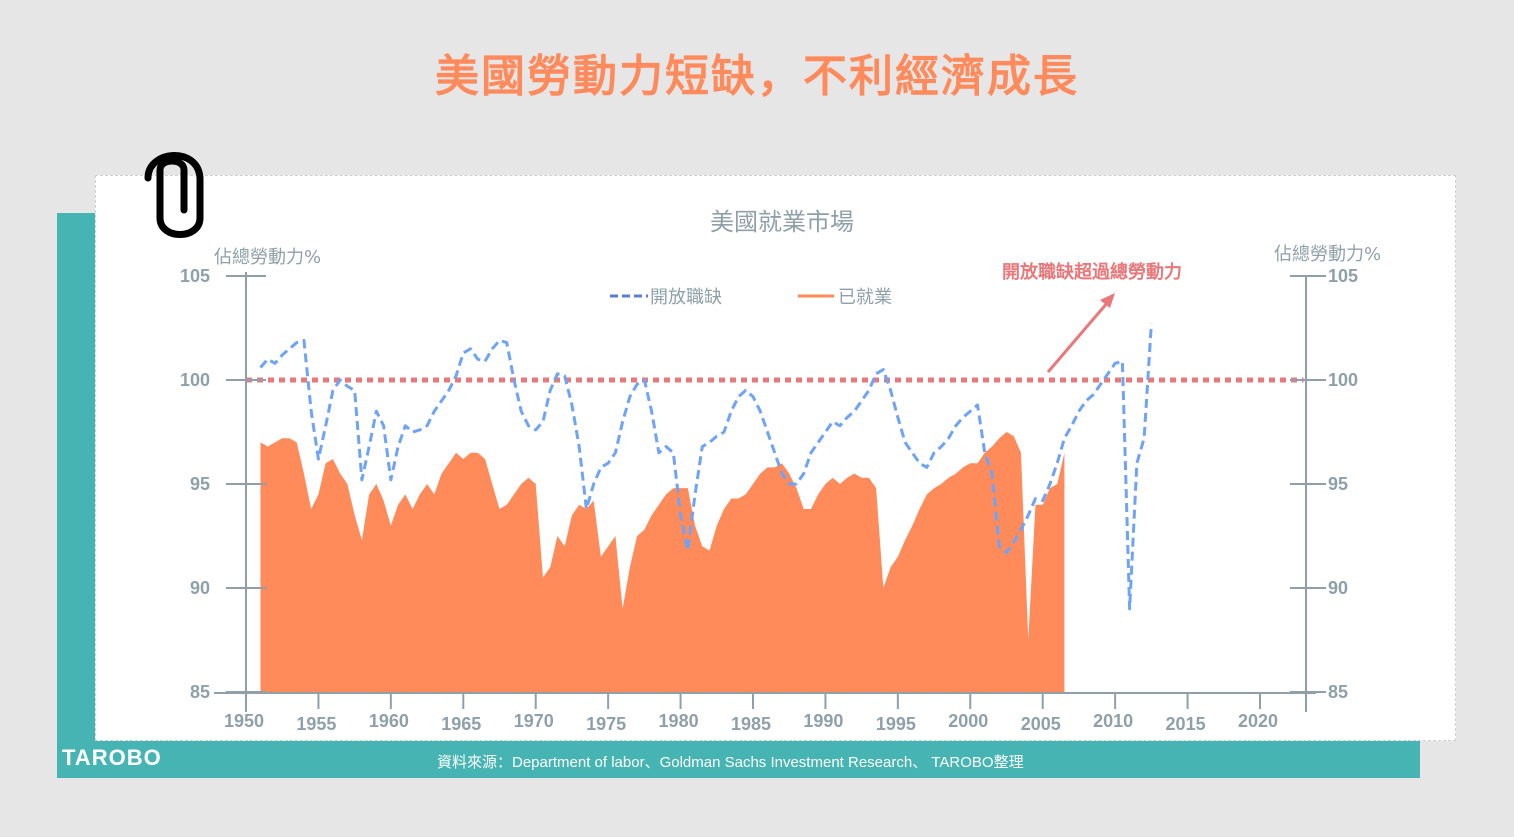  What do you see at coordinates (896, 724) in the screenshot?
I see `x-tick-label: 1995` at bounding box center [896, 724].